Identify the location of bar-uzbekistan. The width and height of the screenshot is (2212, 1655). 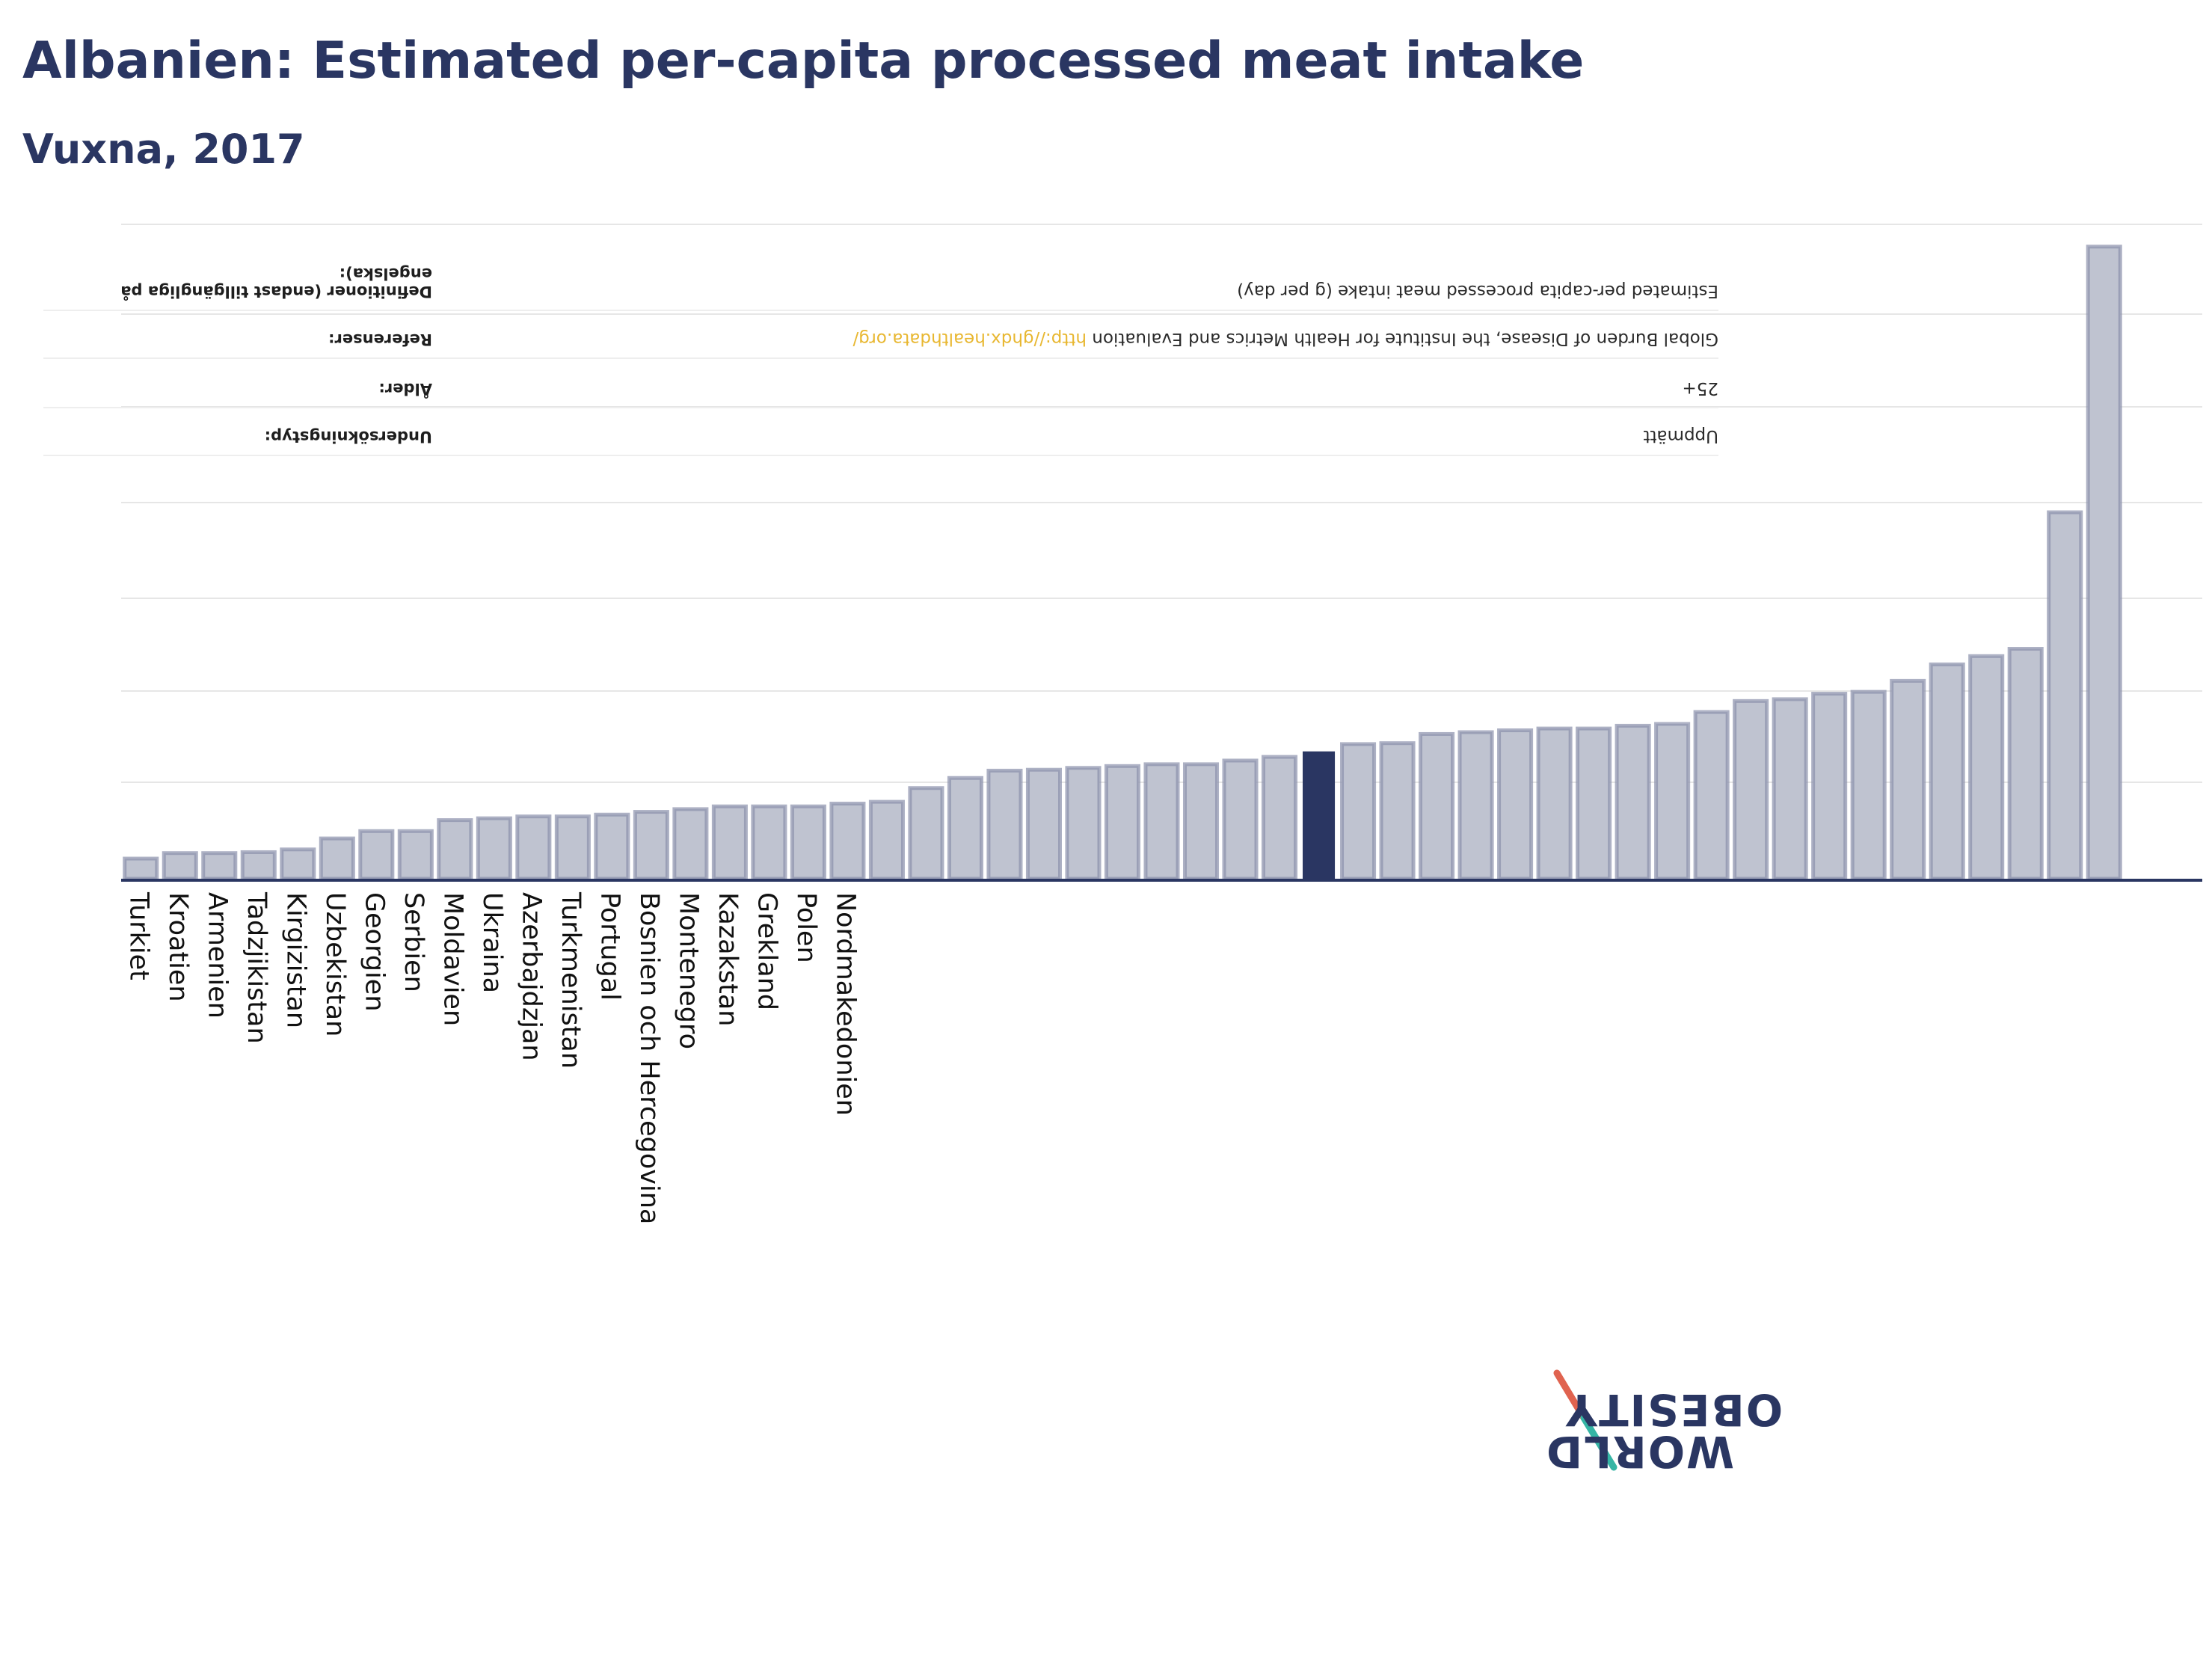
(337, 858).